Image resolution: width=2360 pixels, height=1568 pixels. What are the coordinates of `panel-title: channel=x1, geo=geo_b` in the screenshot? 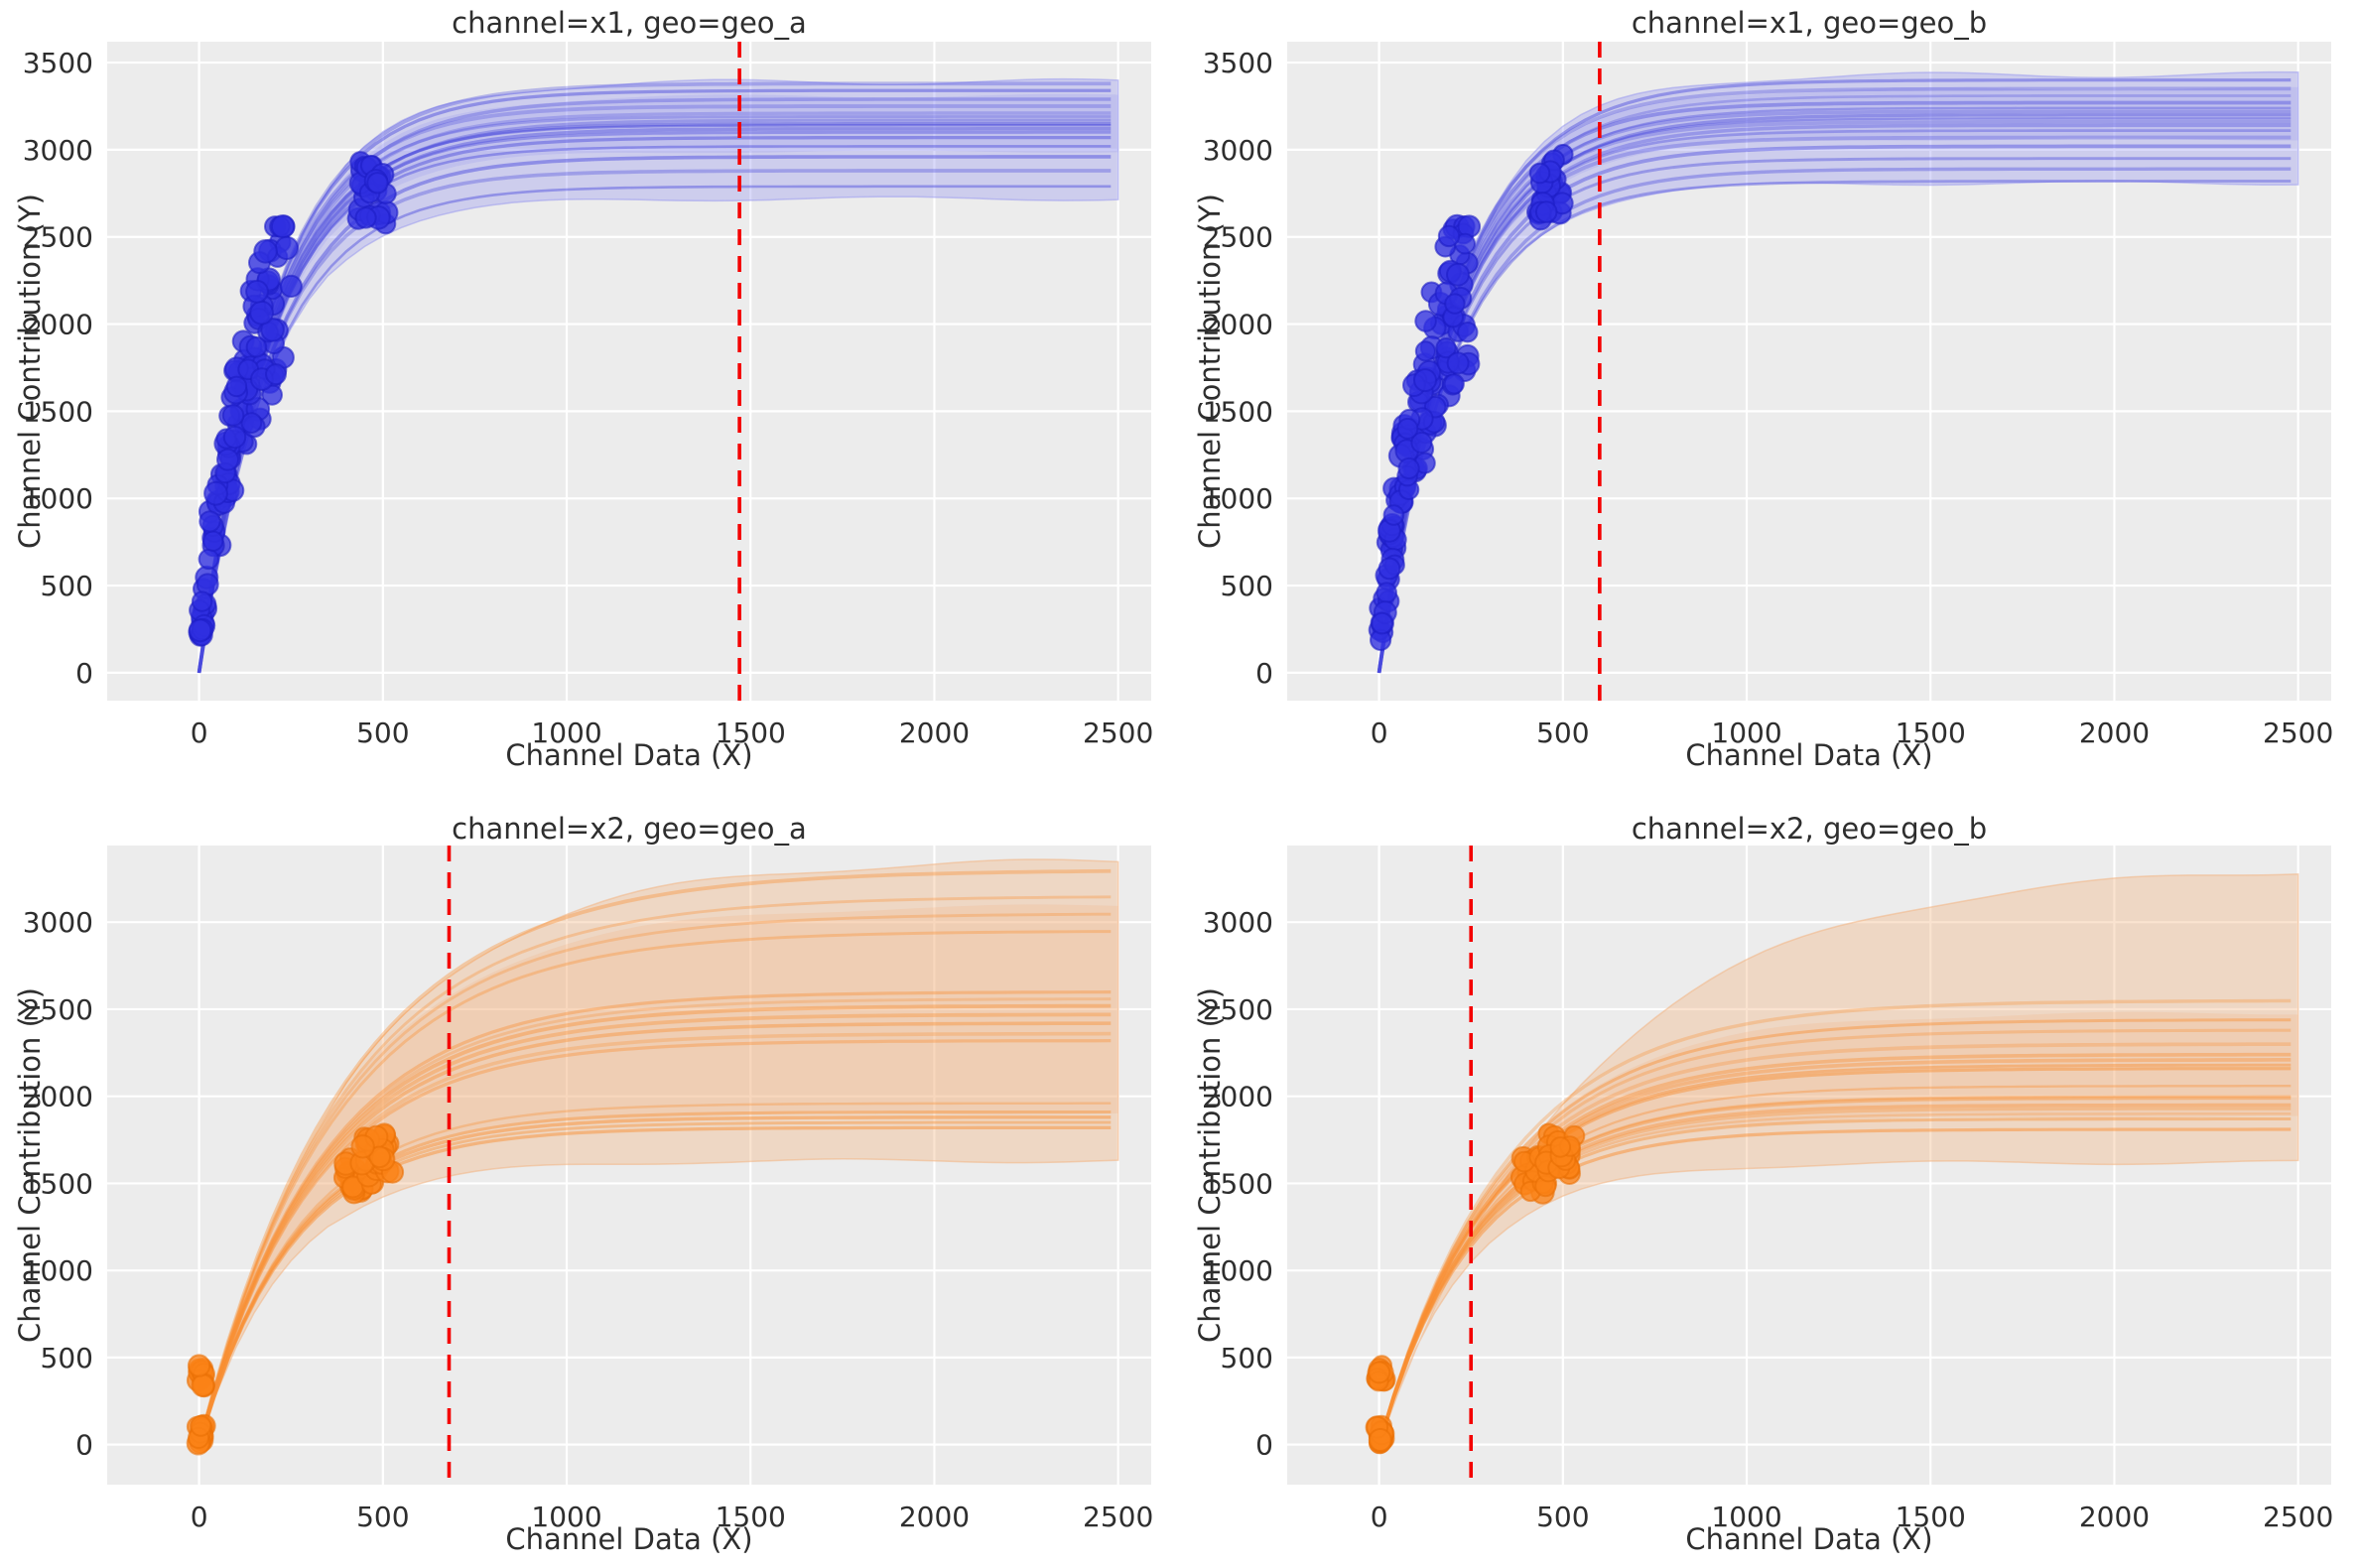 It's located at (1809, 23).